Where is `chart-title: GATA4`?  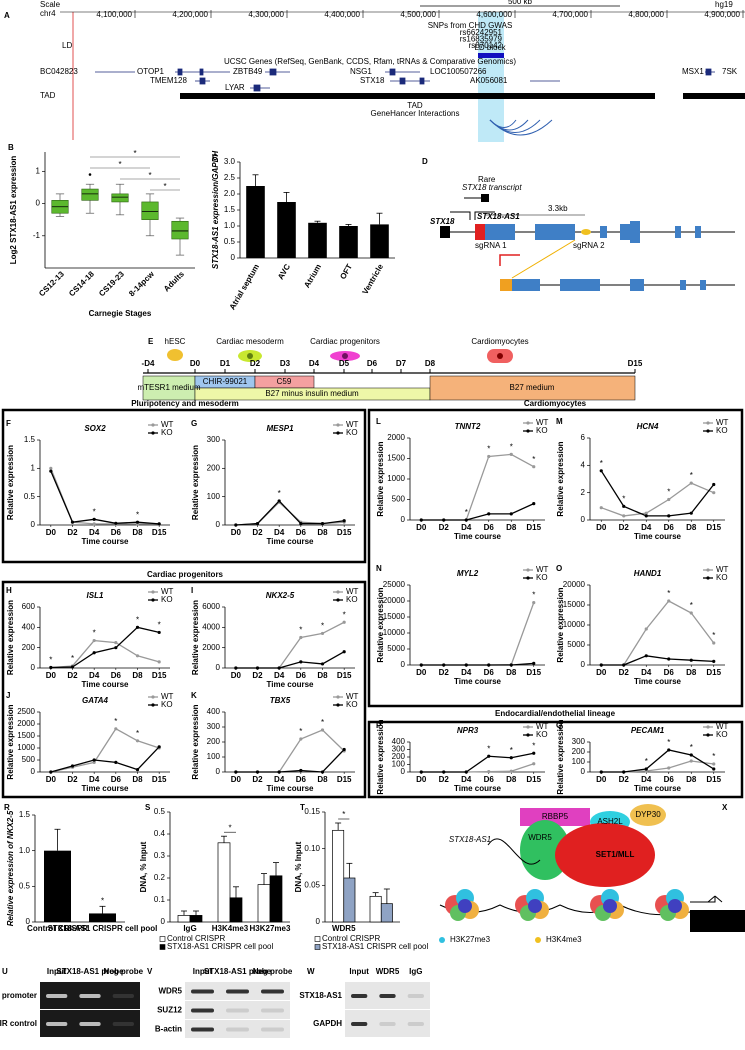 chart-title: GATA4 is located at coordinates (95, 700).